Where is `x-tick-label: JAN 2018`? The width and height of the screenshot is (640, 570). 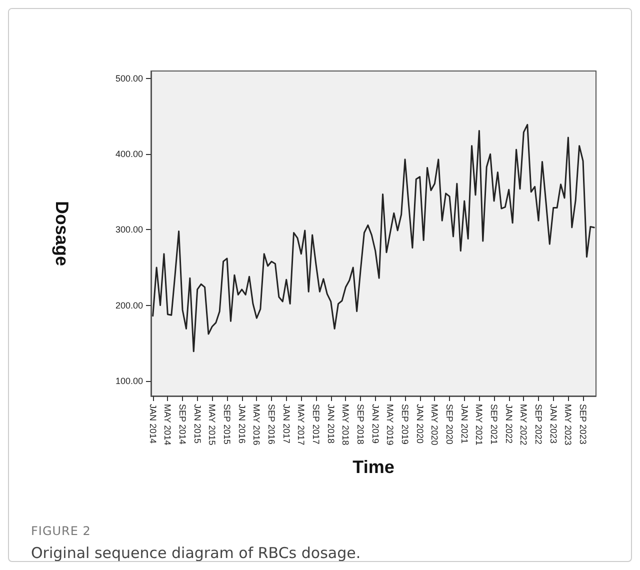 x-tick-label: JAN 2018 is located at coordinates (331, 424).